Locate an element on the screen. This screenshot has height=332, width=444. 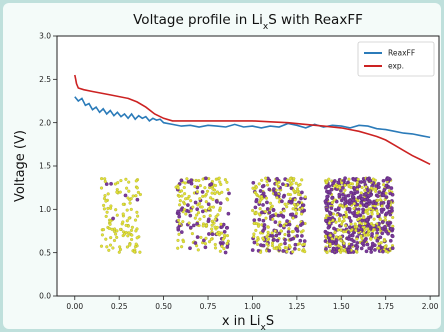
y-tick-label: 0.5 is located at coordinates (45, 252).